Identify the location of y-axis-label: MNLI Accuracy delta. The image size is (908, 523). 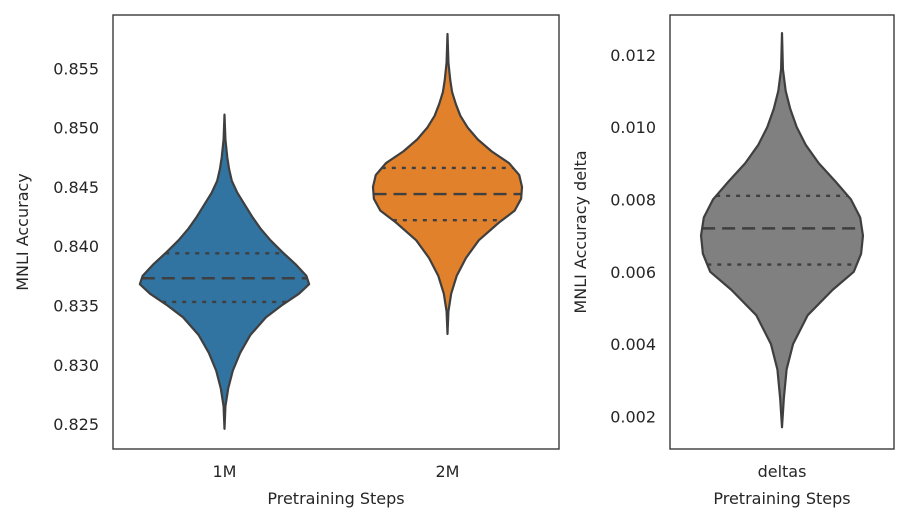
(580, 231).